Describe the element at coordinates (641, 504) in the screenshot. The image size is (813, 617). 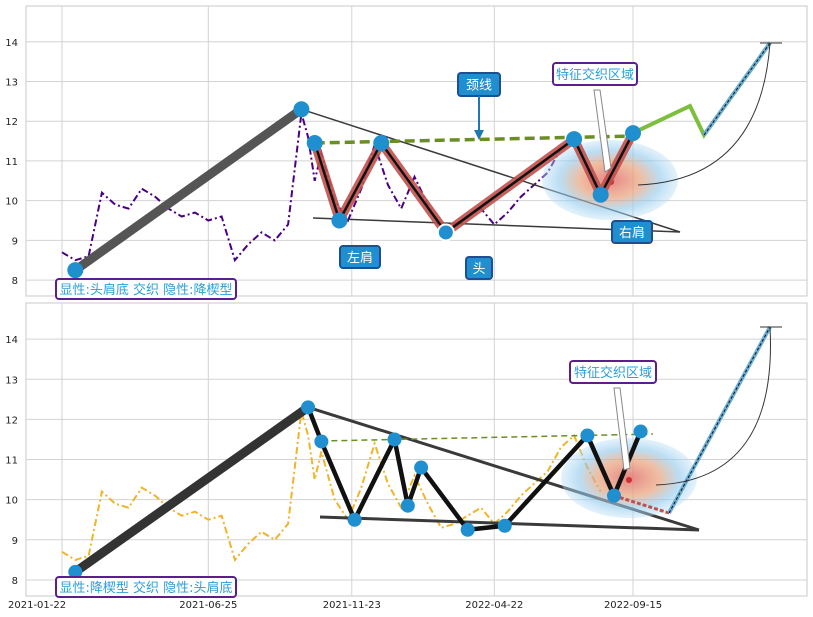
I see `breakout-red` at that location.